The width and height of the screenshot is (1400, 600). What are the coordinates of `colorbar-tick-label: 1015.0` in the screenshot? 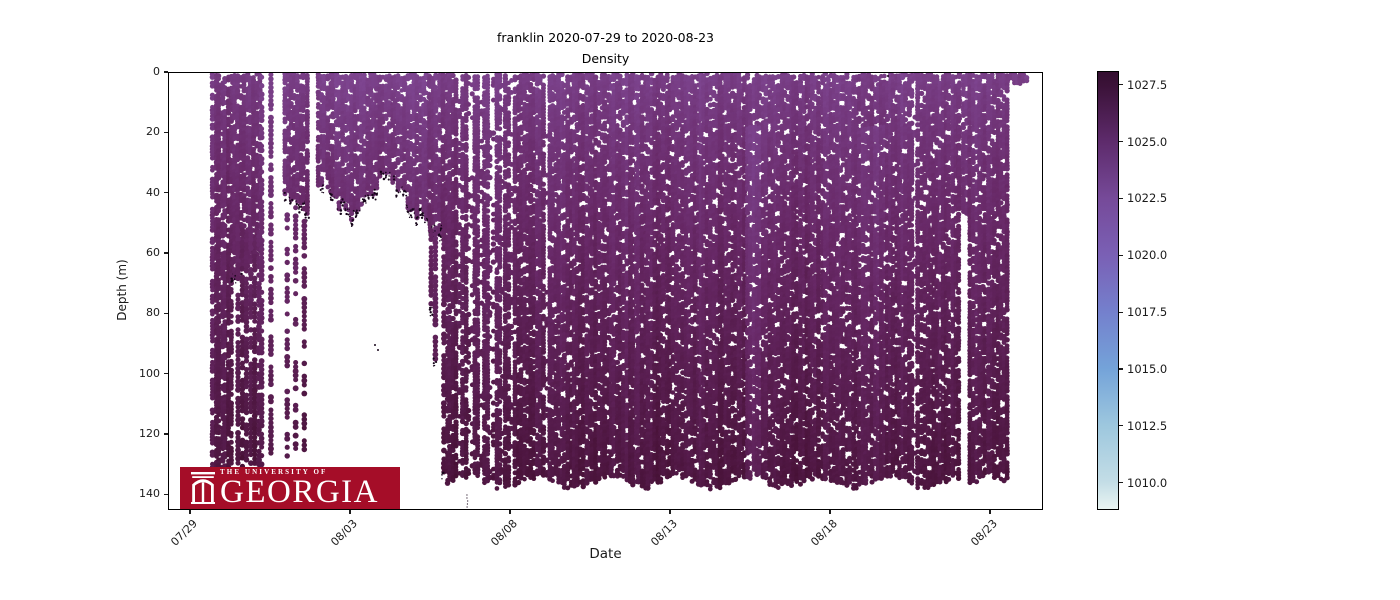 It's located at (1147, 368).